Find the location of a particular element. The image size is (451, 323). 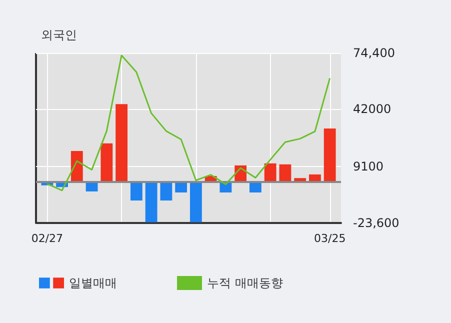

y-tick-label: 74,400 is located at coordinates (374, 53).